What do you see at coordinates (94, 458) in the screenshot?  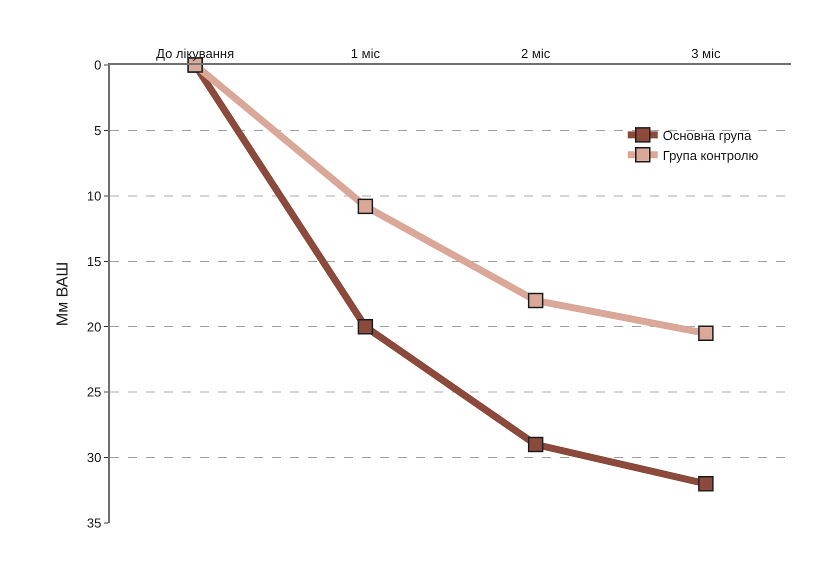 I see `y-tick-label: 30` at bounding box center [94, 458].